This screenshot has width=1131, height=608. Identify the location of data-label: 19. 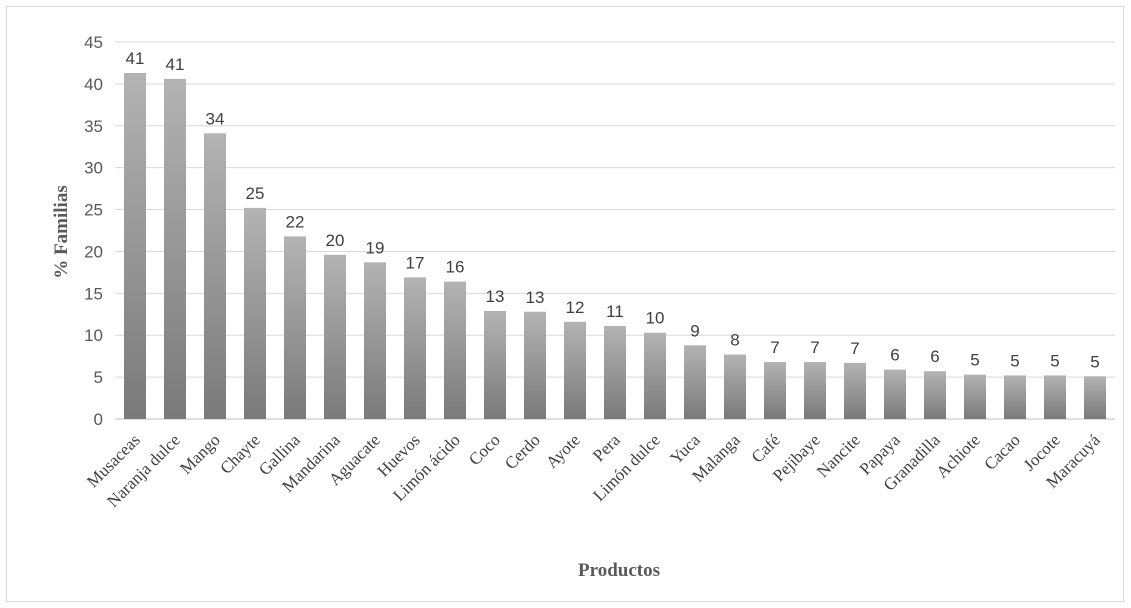
(375, 247).